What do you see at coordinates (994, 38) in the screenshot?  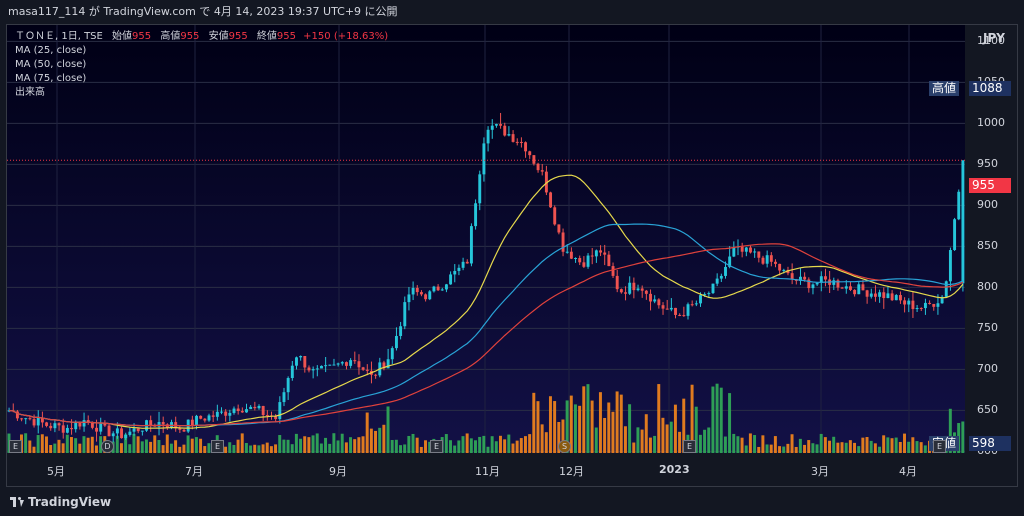 I see `currency-label: JPY` at bounding box center [994, 38].